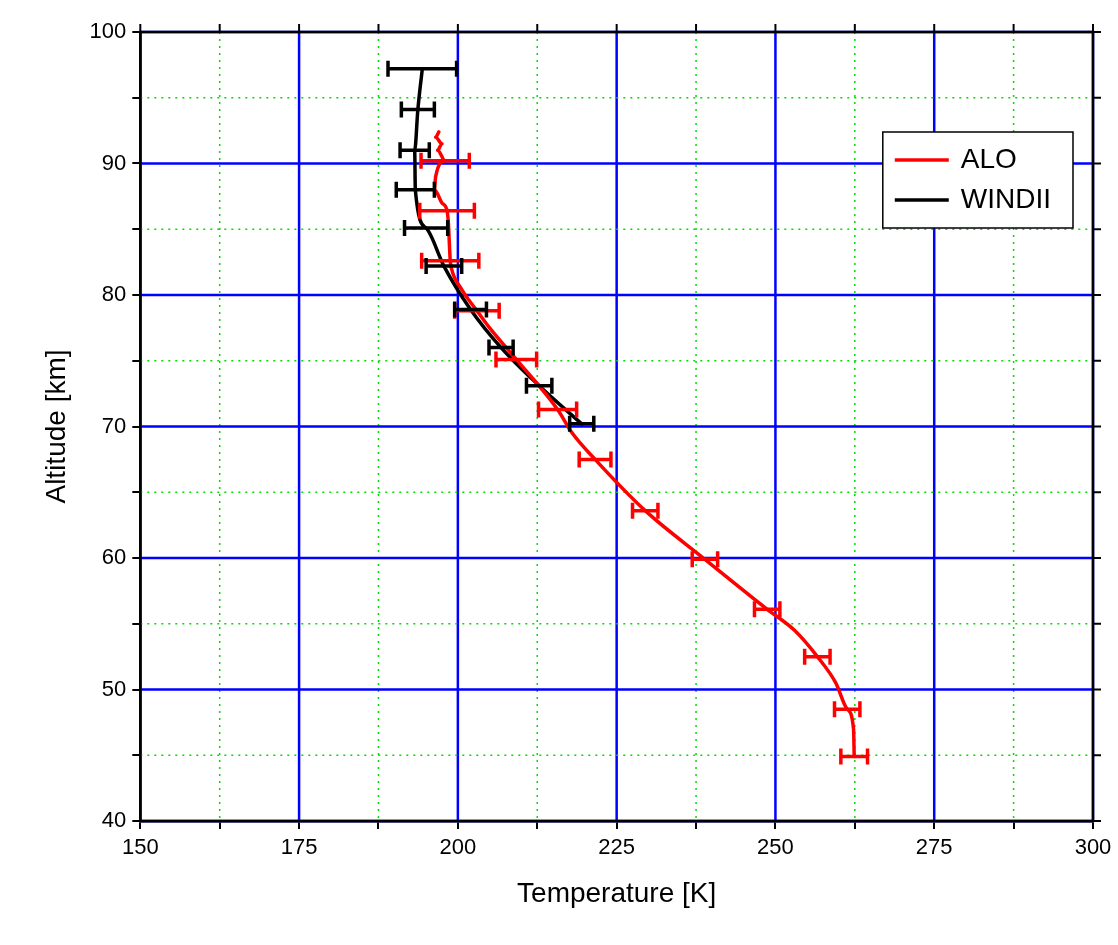 The height and width of the screenshot is (945, 1118). Describe the element at coordinates (114, 557) in the screenshot. I see `y-tick-label: 60` at that location.